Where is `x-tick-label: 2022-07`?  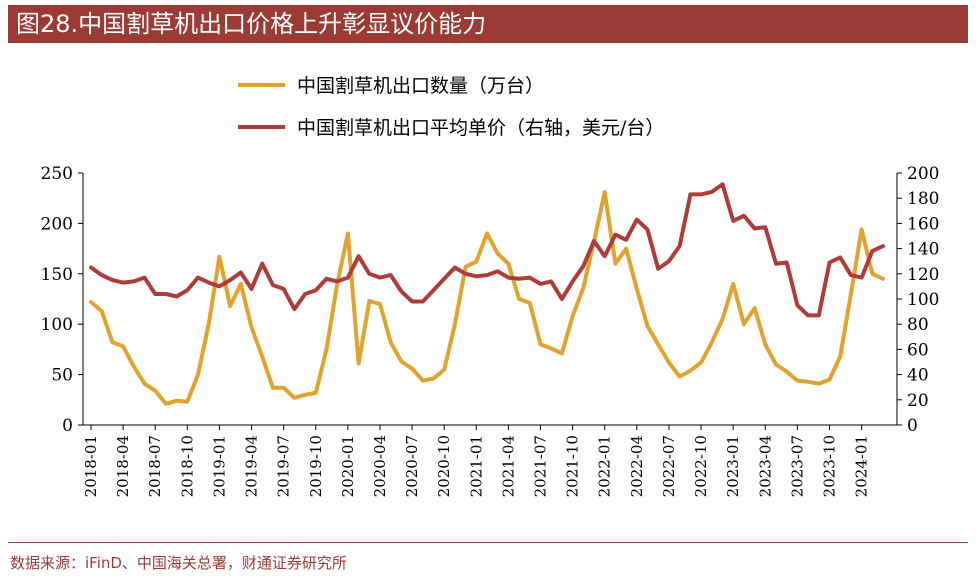 x-tick-label: 2022-07 is located at coordinates (669, 466).